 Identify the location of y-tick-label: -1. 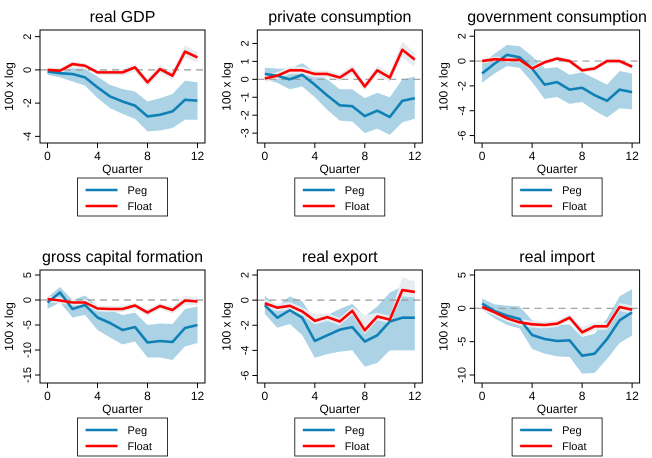
(245, 97).